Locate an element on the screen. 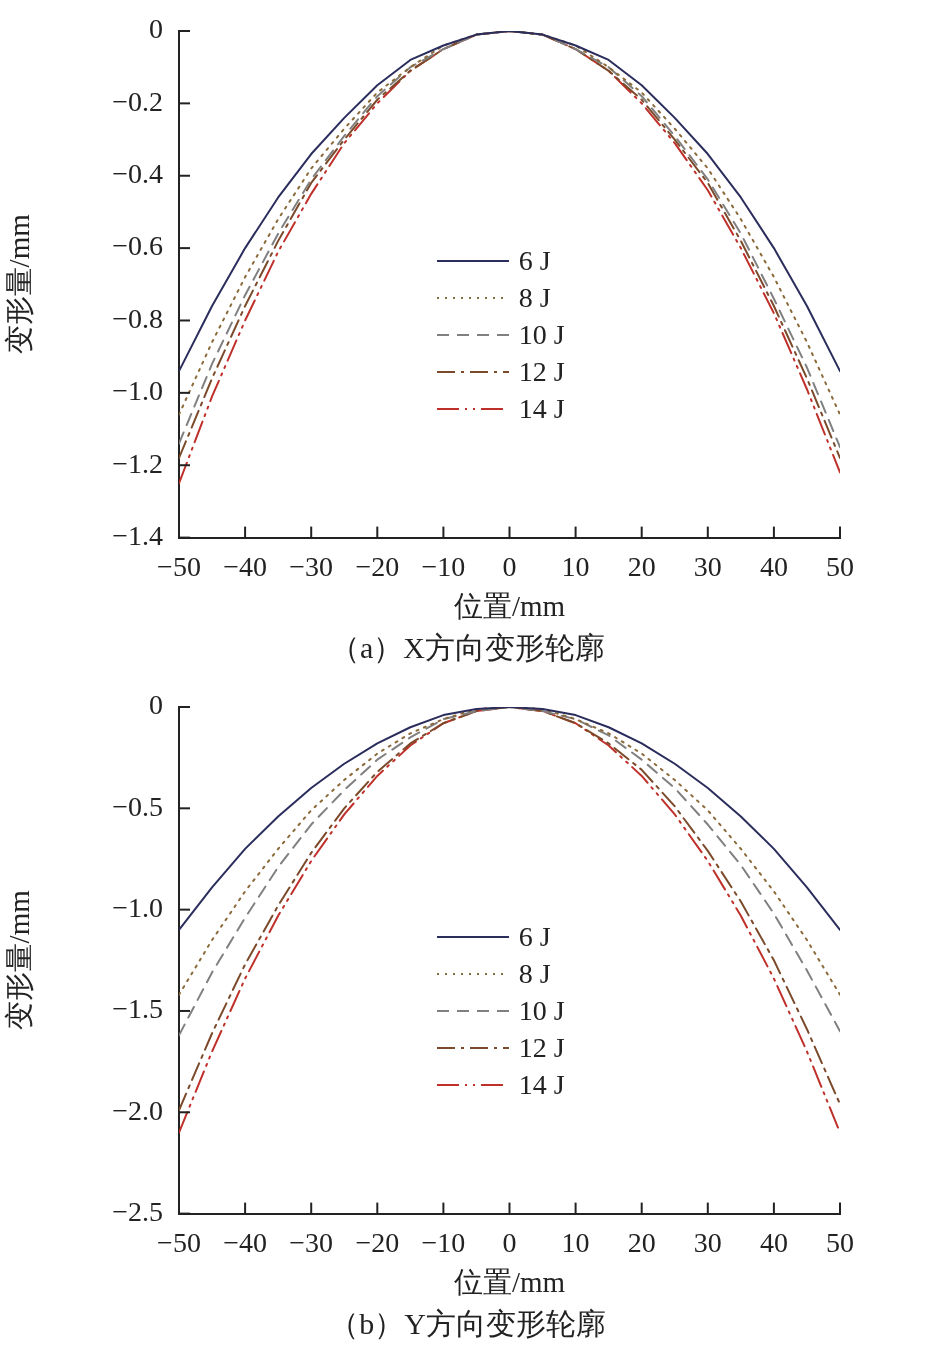 The image size is (935, 1368). y-tick-label: −0.4 is located at coordinates (137, 174).